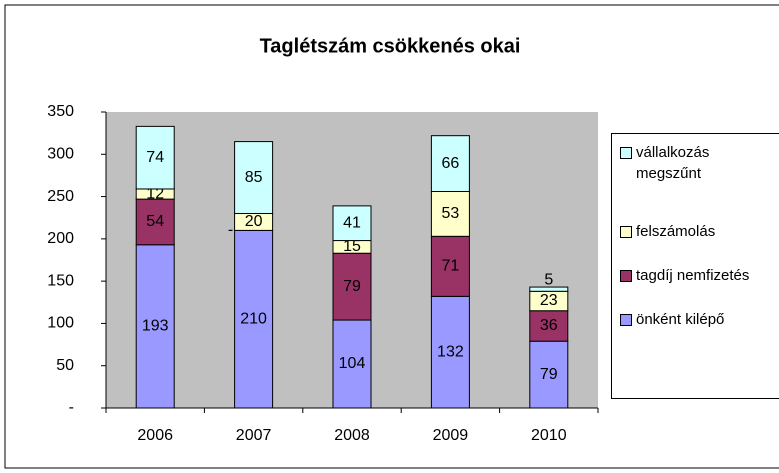 The image size is (779, 473). What do you see at coordinates (680, 319) in the screenshot?
I see `legend-label: önként kilépő` at bounding box center [680, 319].